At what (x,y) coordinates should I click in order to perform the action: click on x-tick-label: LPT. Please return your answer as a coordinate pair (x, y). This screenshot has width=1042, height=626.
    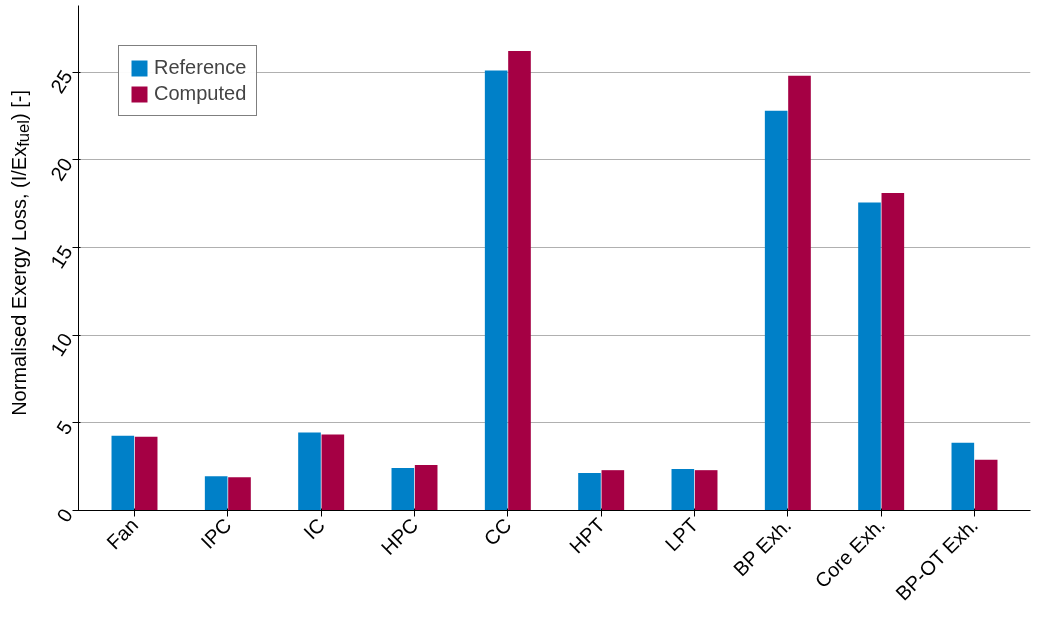
    Looking at the image, I should click on (681, 534).